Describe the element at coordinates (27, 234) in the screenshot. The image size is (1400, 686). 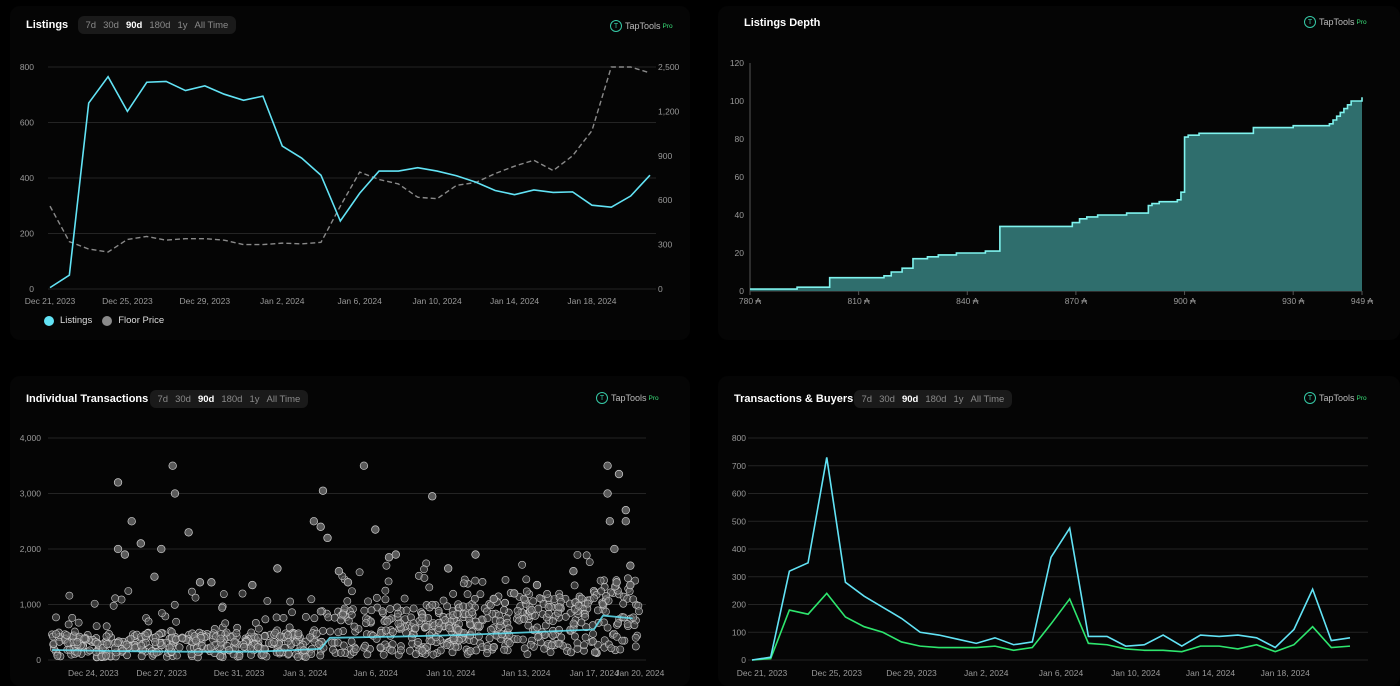
I see `y-tick-label: 200` at that location.